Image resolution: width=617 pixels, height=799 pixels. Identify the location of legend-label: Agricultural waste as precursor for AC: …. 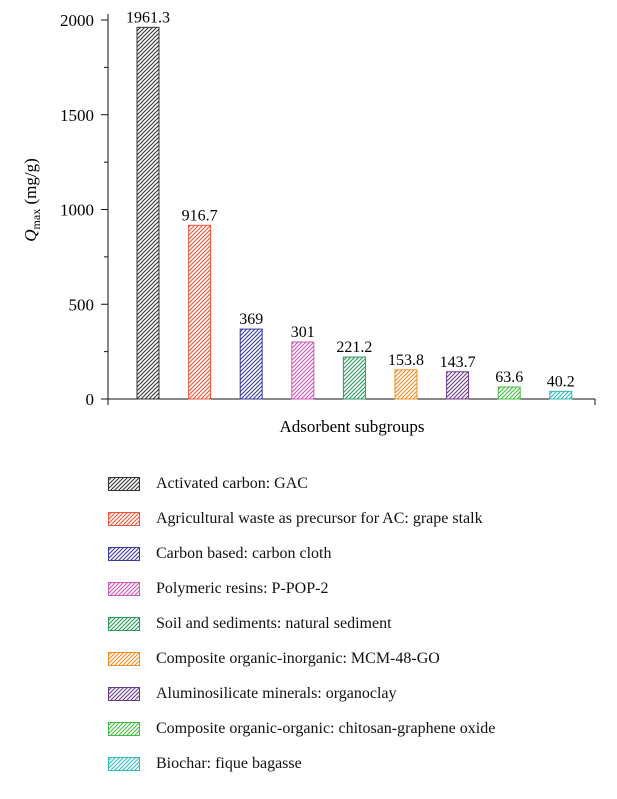
(319, 518).